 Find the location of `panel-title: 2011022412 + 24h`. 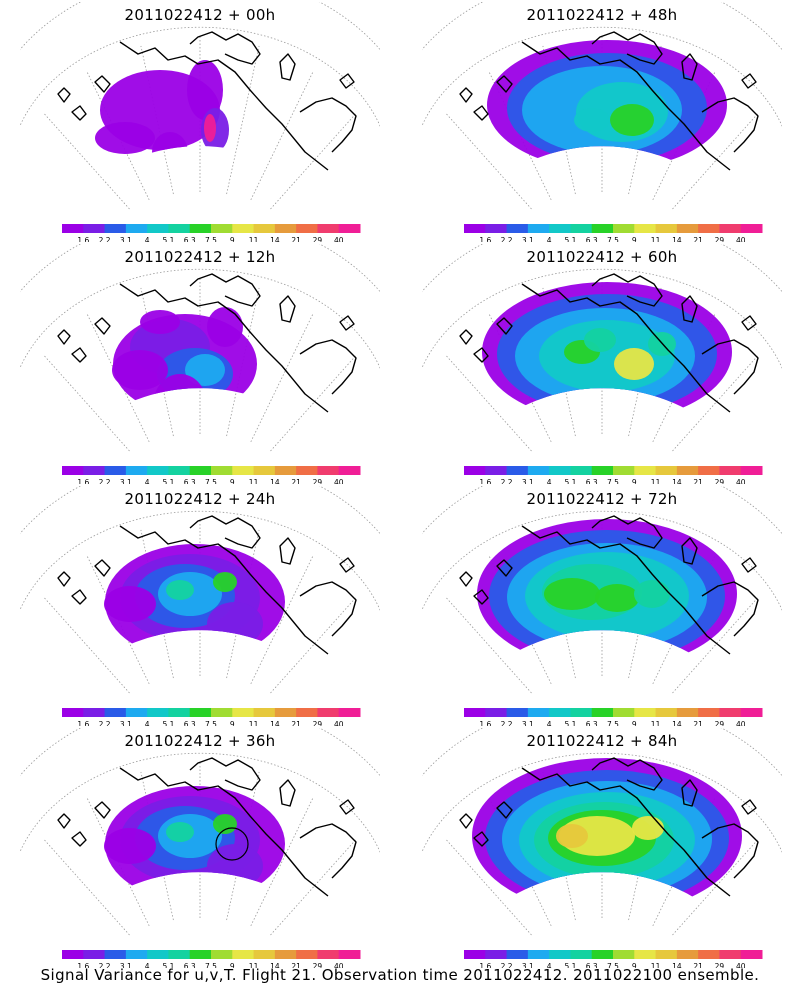

panel-title: 2011022412 + 24h is located at coordinates (200, 499).